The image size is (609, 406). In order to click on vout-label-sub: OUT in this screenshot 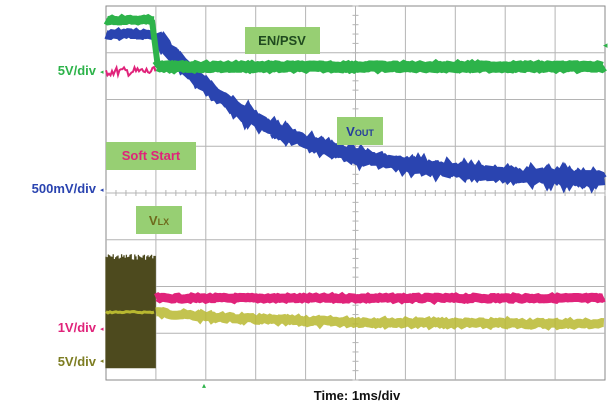, I will do `click(365, 133)`.